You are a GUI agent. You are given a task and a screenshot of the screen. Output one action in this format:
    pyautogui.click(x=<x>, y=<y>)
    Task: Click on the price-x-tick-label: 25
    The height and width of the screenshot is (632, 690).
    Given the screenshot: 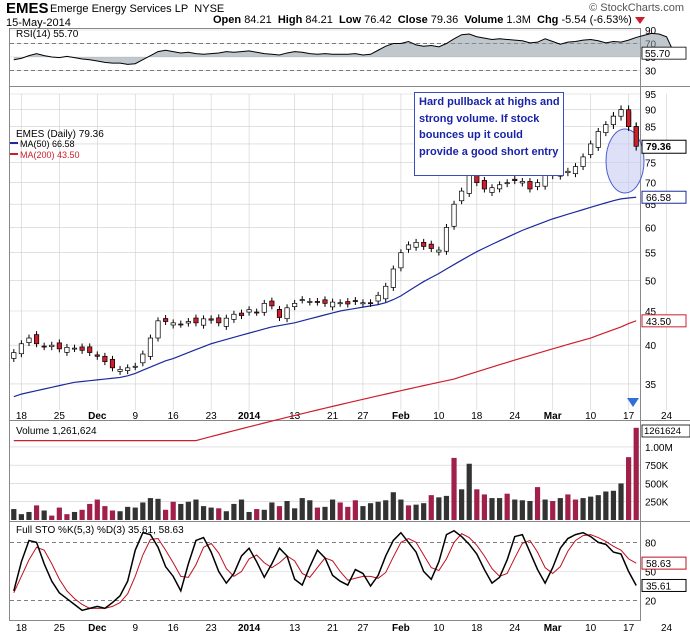 What is the action you would take?
    pyautogui.click(x=60, y=416)
    